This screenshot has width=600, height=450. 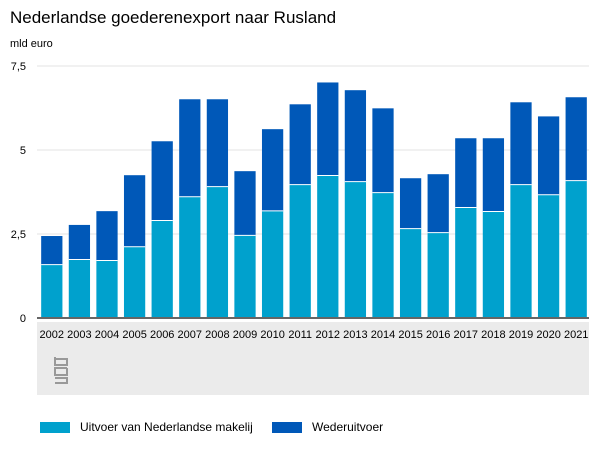 What do you see at coordinates (493, 335) in the screenshot?
I see `x-tick-label: 2018` at bounding box center [493, 335].